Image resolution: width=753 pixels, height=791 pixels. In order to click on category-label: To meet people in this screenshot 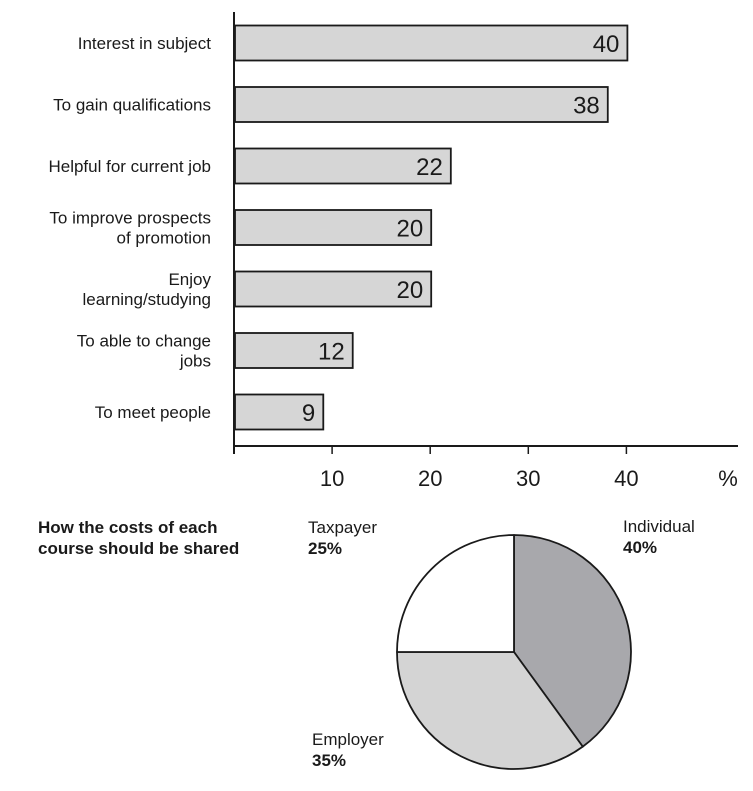, I will do `click(153, 412)`.